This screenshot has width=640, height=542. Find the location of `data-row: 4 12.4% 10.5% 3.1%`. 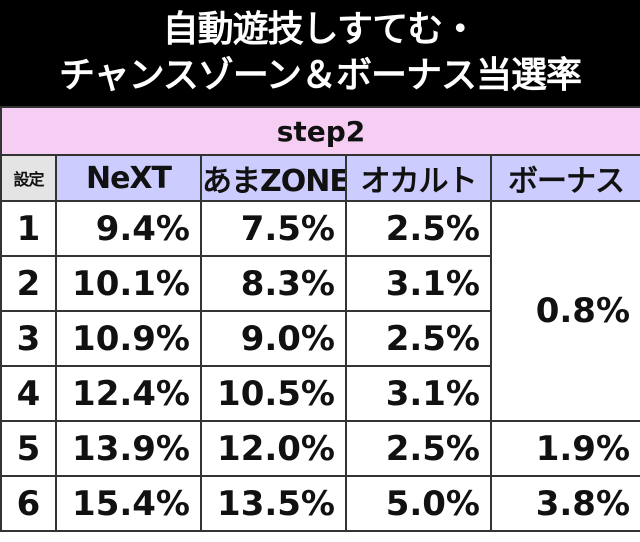

data-row: 4 12.4% 10.5% 3.1% is located at coordinates (320, 393).